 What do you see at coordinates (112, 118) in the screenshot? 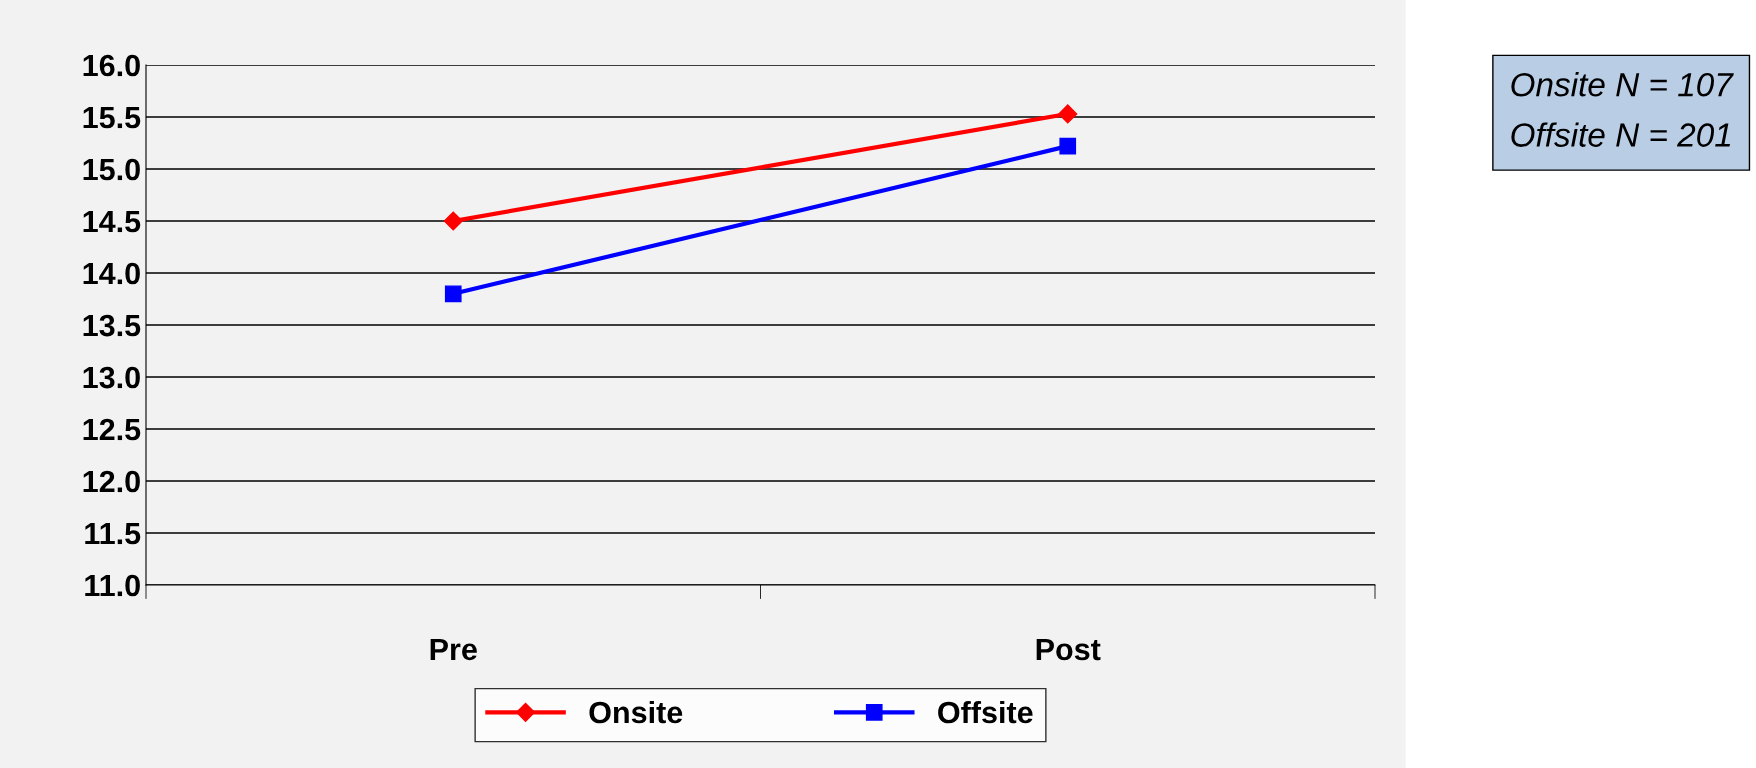
I see `y-tick-label: 15.5` at bounding box center [112, 118].